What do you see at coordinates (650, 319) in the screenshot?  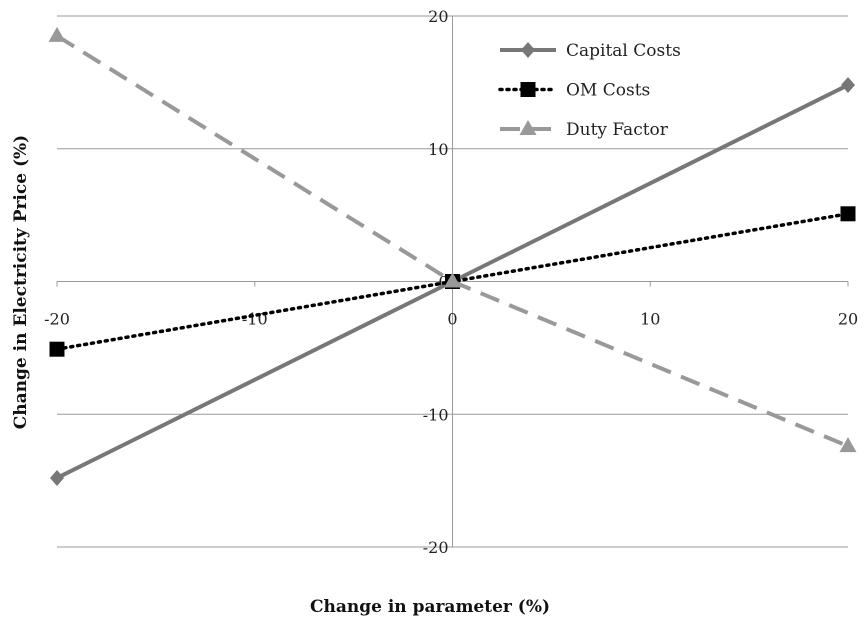 I see `x-tick-label: 10` at bounding box center [650, 319].